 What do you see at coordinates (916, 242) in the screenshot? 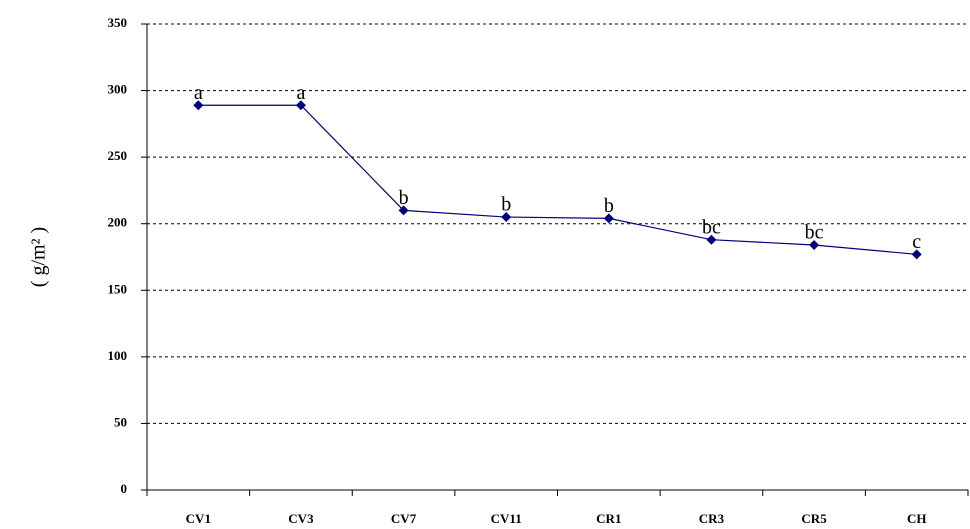
I see `point-annotation: c` at bounding box center [916, 242].